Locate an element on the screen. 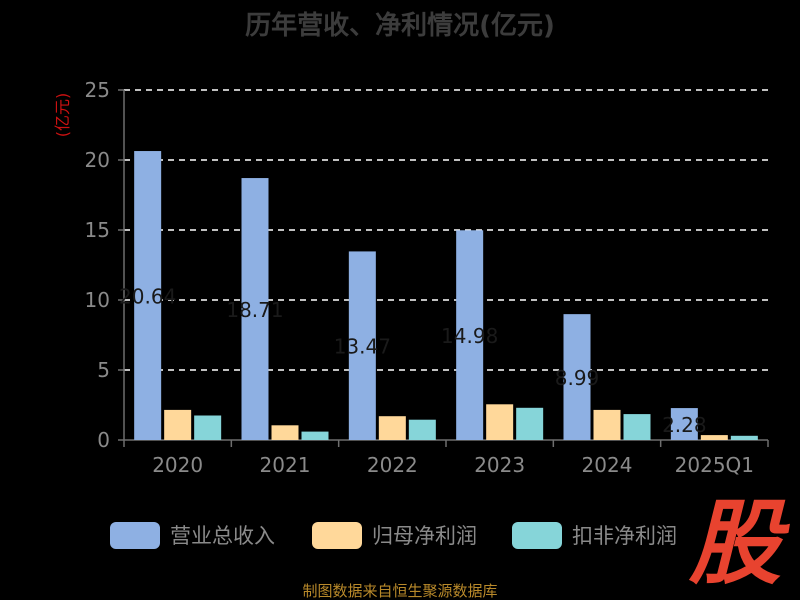 This screenshot has height=600, width=800. watermark-logo: 股 is located at coordinates (739, 543).